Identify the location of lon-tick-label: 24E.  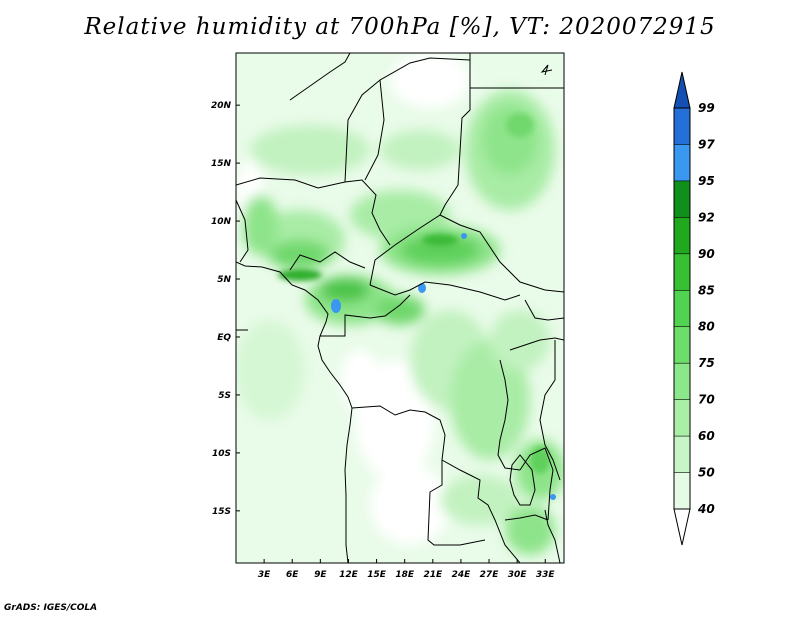
(462, 575).